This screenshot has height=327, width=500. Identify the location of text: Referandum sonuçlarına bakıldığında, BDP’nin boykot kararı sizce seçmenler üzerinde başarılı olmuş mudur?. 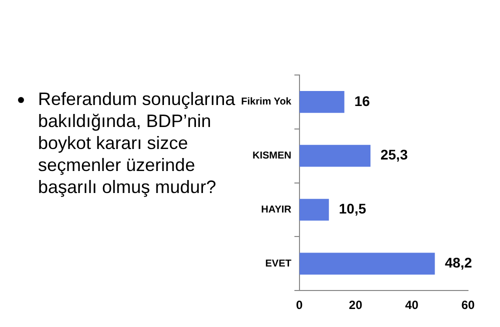
(137, 143).